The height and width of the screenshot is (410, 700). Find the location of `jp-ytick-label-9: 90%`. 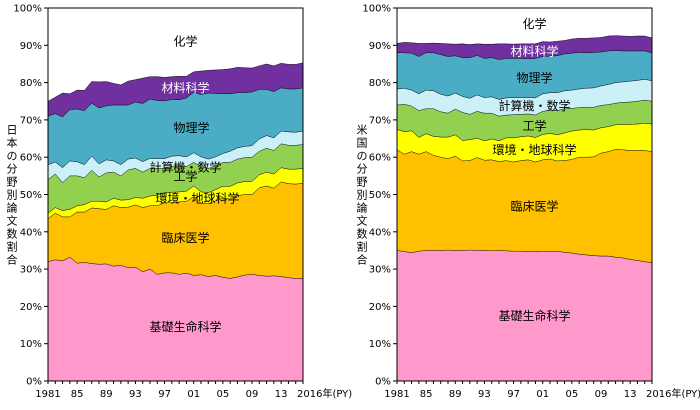

jp-ytick-label-9: 90% is located at coordinates (31, 46).